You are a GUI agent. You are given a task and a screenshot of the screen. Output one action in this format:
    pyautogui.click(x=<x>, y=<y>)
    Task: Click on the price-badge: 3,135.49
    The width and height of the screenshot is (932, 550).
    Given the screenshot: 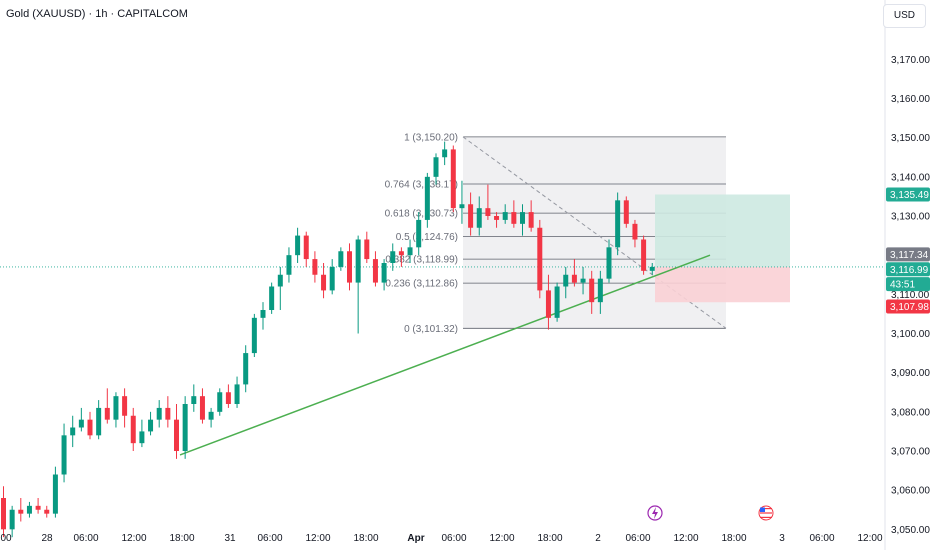 What is the action you would take?
    pyautogui.click(x=908, y=194)
    